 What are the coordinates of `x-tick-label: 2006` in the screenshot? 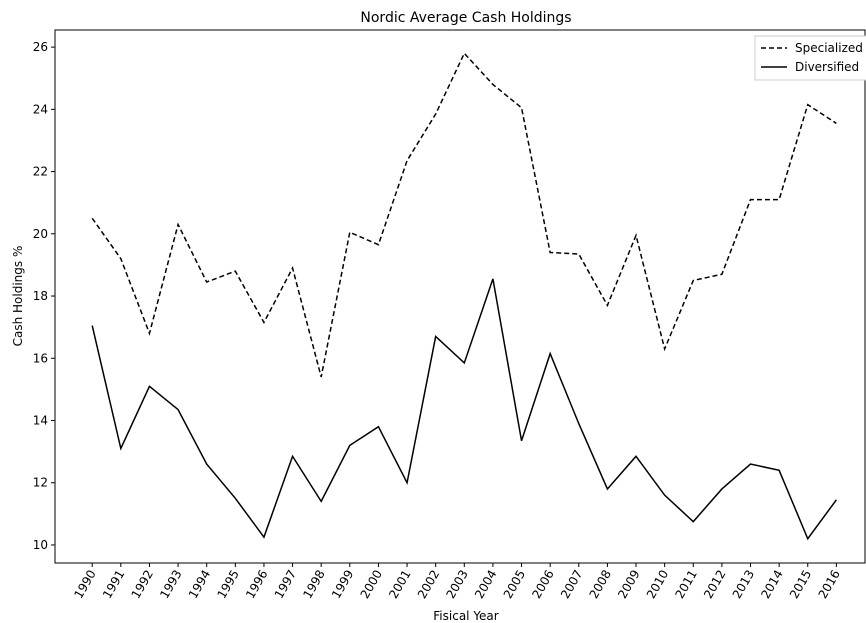 It's located at (542, 584).